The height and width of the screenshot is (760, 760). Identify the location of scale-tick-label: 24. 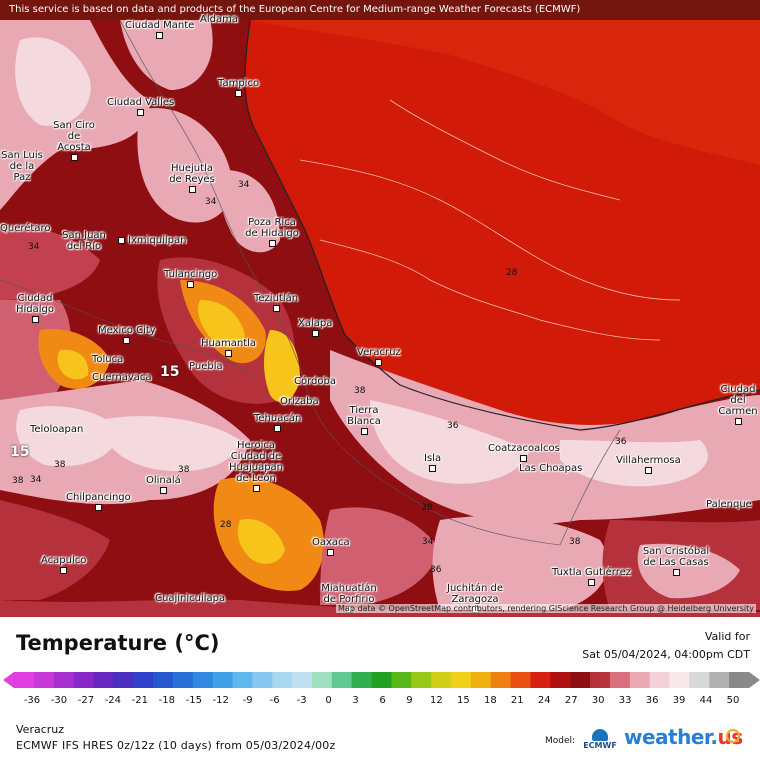
(544, 700).